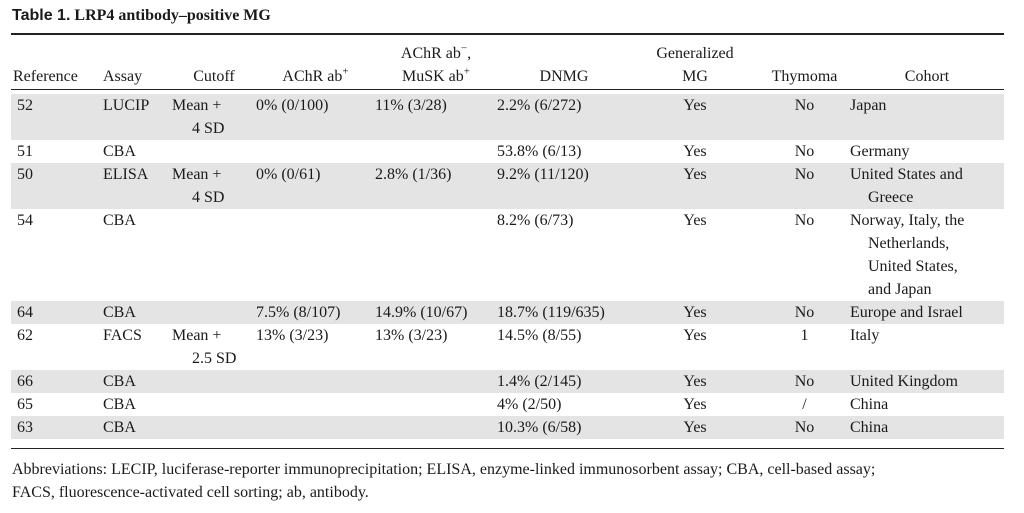  Describe the element at coordinates (214, 76) in the screenshot. I see `header-cutoff: Cutoff` at that location.